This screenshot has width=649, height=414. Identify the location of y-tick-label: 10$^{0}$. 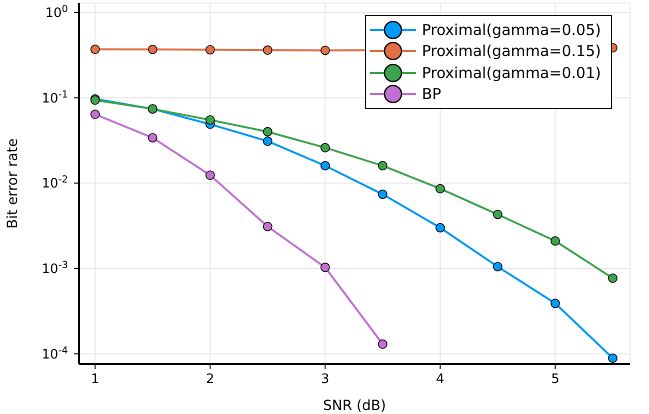
(56, 12).